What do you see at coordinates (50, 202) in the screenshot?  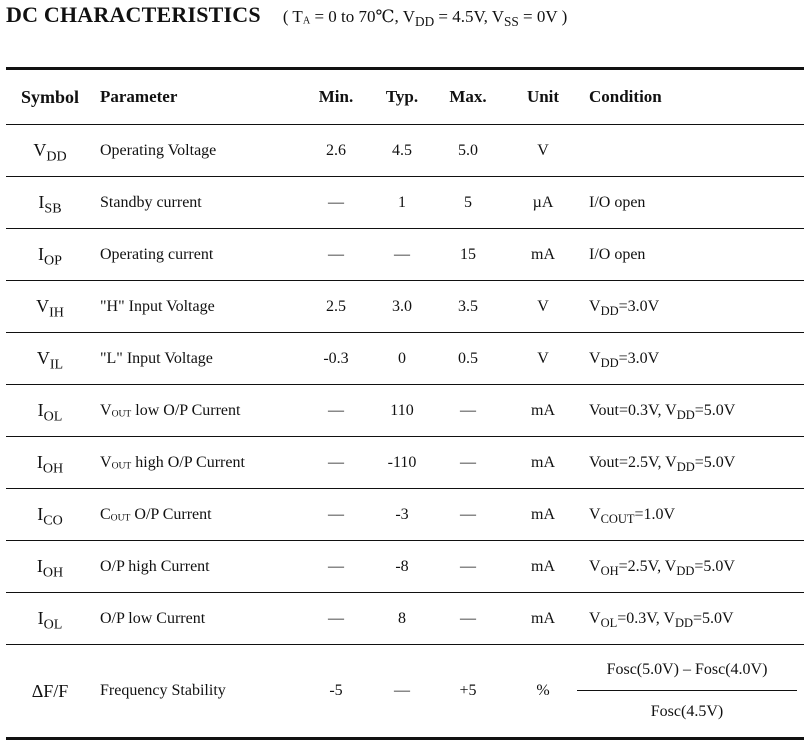 I see `symbol-cell: ISB` at bounding box center [50, 202].